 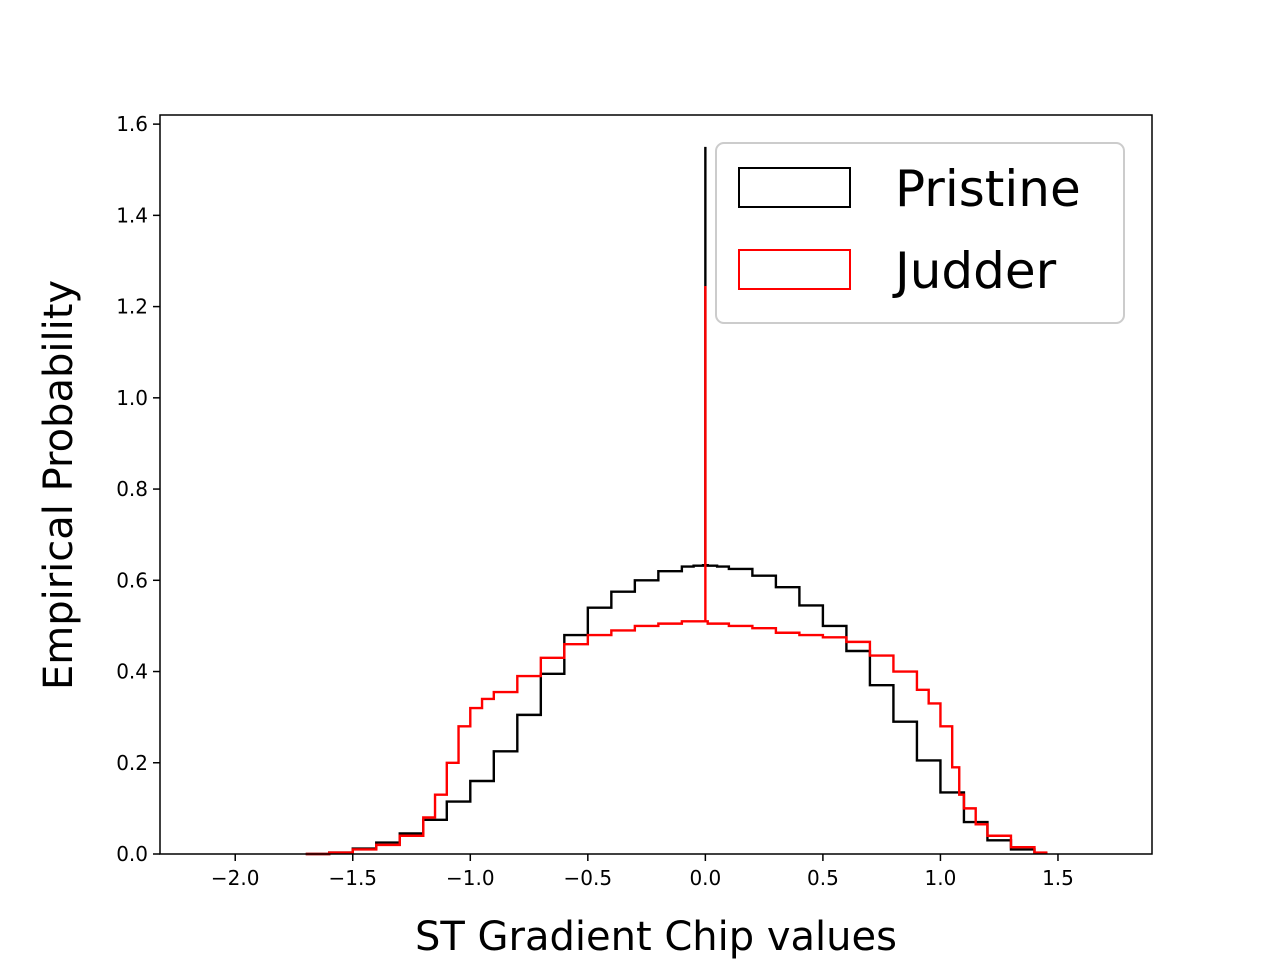 I want to click on y-tick-label: 1.0, so click(x=132, y=398).